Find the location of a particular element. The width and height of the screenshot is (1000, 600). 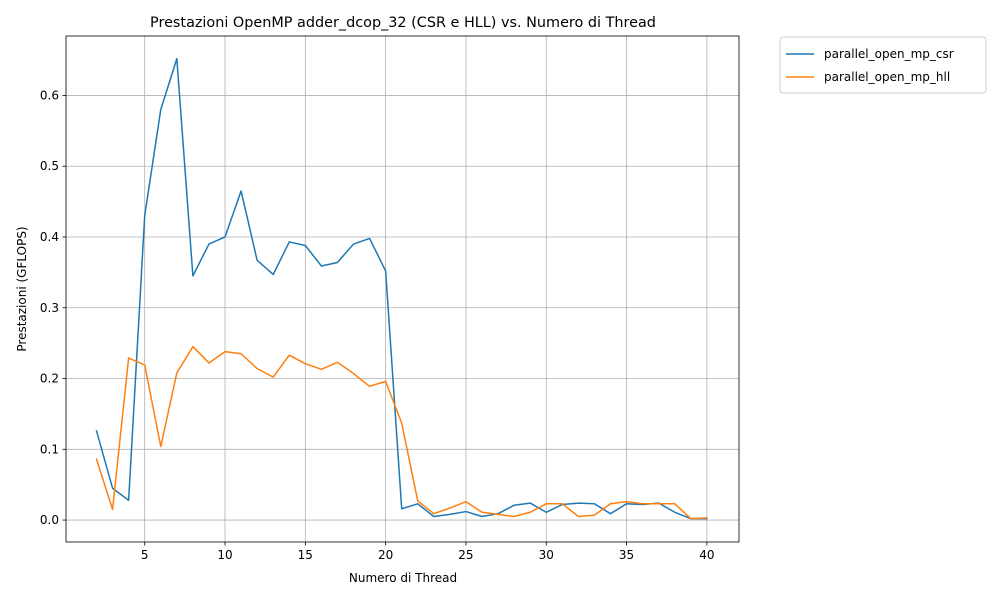

x-axis-ticks: 5 10 15 20 25 30 35 40 is located at coordinates (428, 552).